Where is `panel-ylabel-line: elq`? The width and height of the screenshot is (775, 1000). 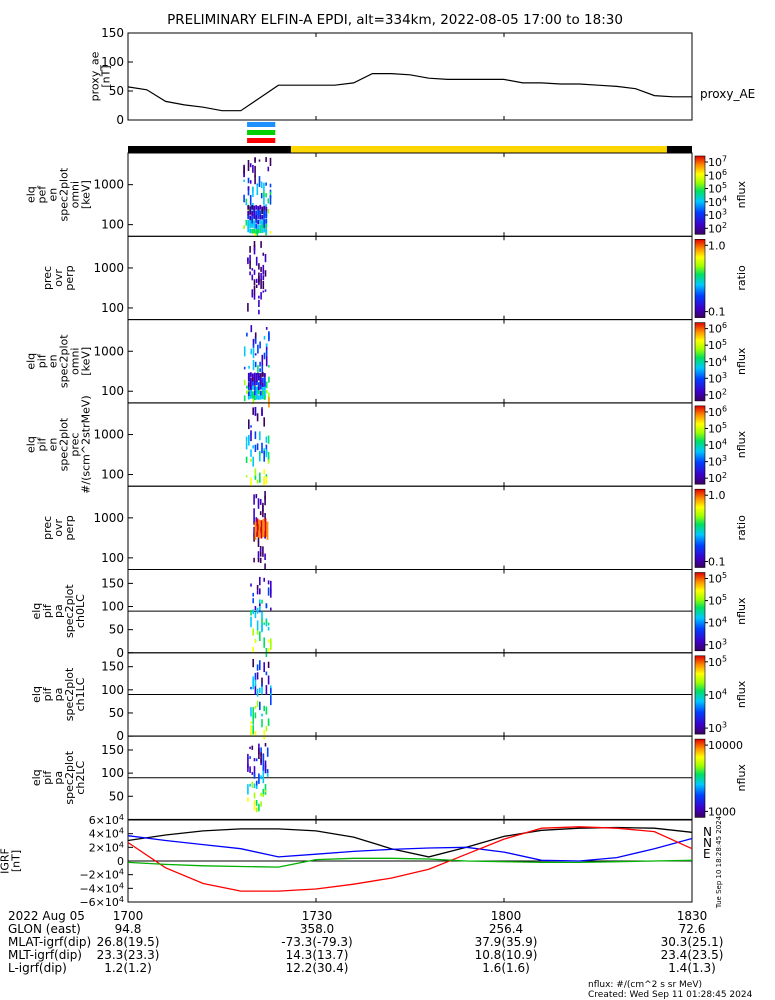
panel-ylabel-line: elq is located at coordinates (31, 444).